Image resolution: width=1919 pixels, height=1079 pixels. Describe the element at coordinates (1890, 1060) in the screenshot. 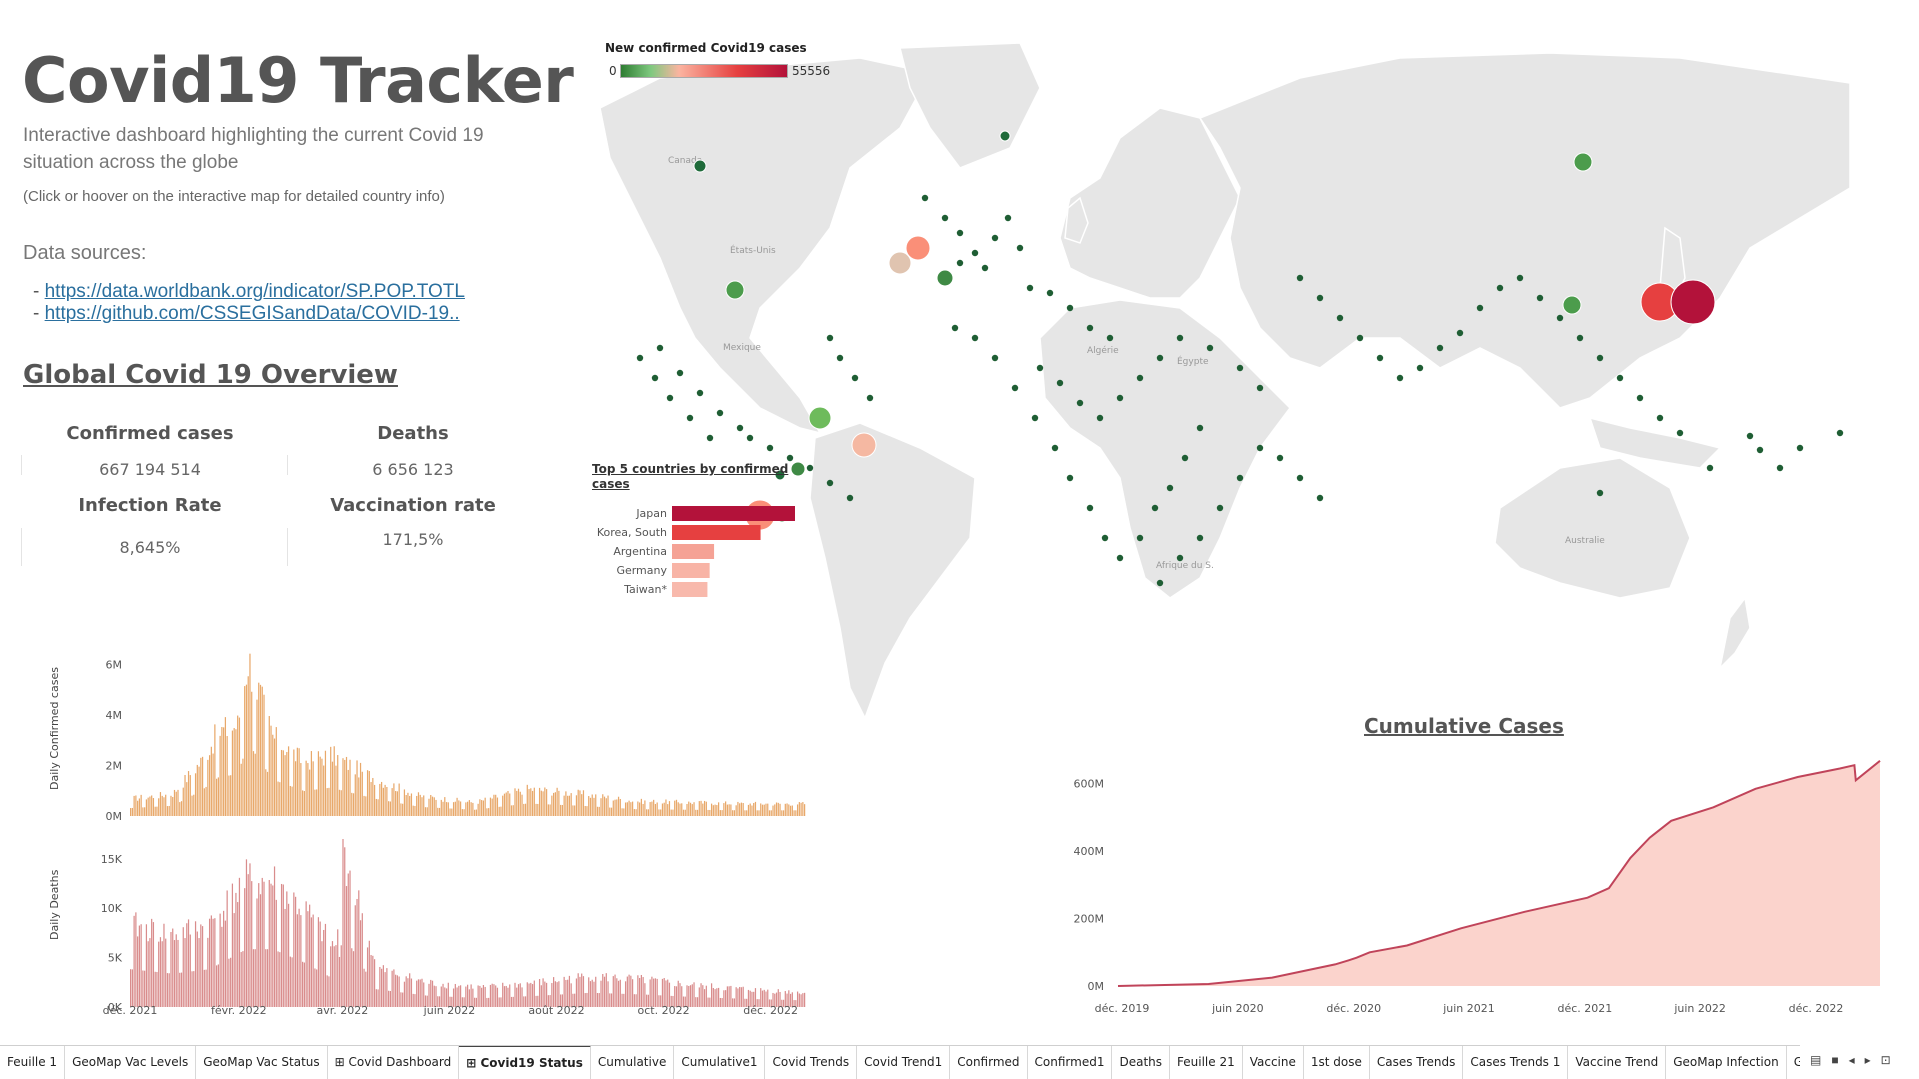

I see `present-icon: ⊡` at that location.